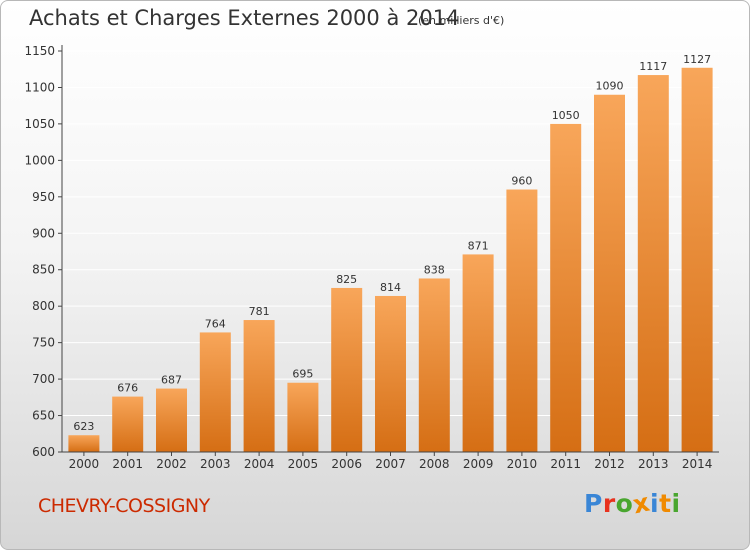  Describe the element at coordinates (84, 443) in the screenshot. I see `bar-2000` at that location.